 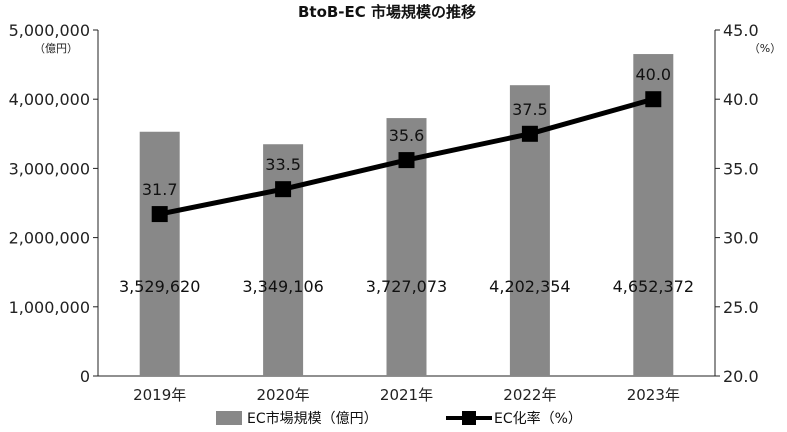 What do you see at coordinates (56, 48) in the screenshot?
I see `left-axis-unit: （億円）` at bounding box center [56, 48].